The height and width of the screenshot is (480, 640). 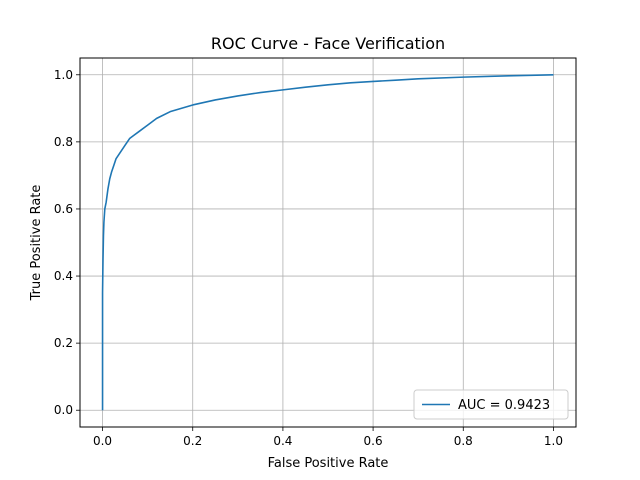 What do you see at coordinates (328, 43) in the screenshot?
I see `chart-title: ROC Curve - Face Verification` at bounding box center [328, 43].